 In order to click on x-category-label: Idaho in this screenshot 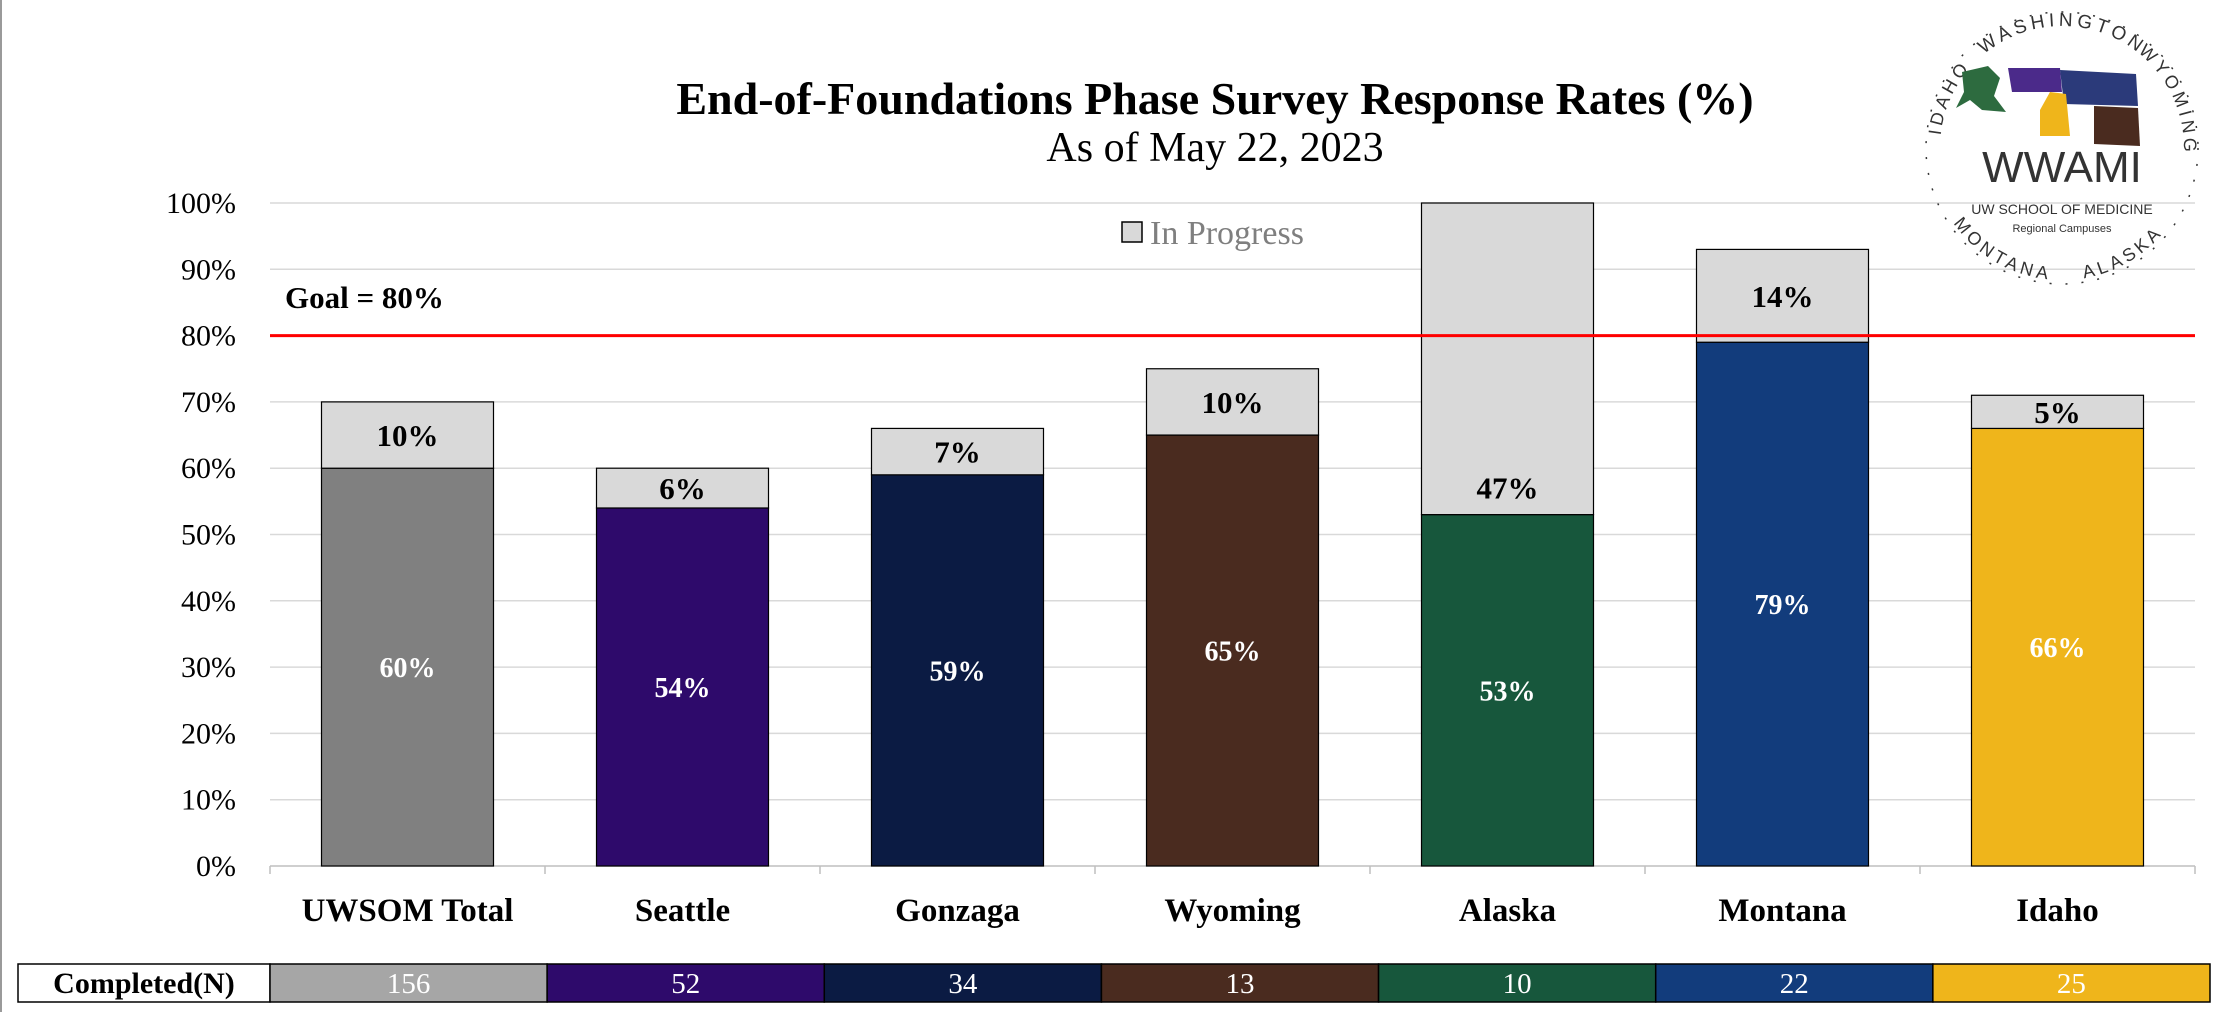, I will do `click(2057, 911)`.